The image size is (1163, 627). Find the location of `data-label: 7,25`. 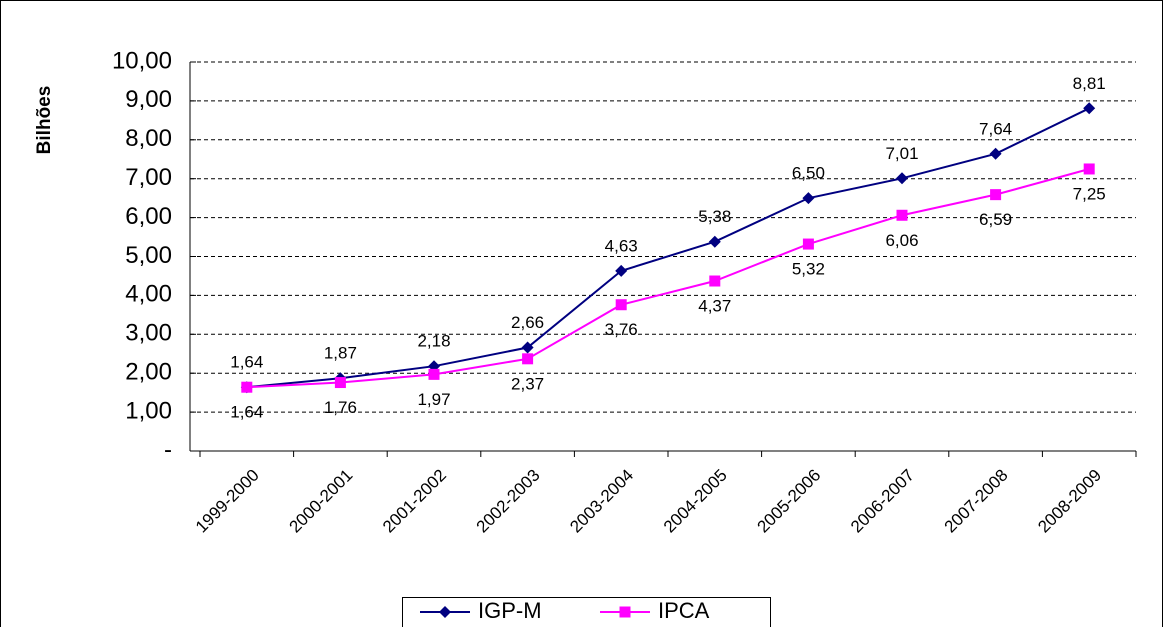

data-label: 7,25 is located at coordinates (1089, 193).